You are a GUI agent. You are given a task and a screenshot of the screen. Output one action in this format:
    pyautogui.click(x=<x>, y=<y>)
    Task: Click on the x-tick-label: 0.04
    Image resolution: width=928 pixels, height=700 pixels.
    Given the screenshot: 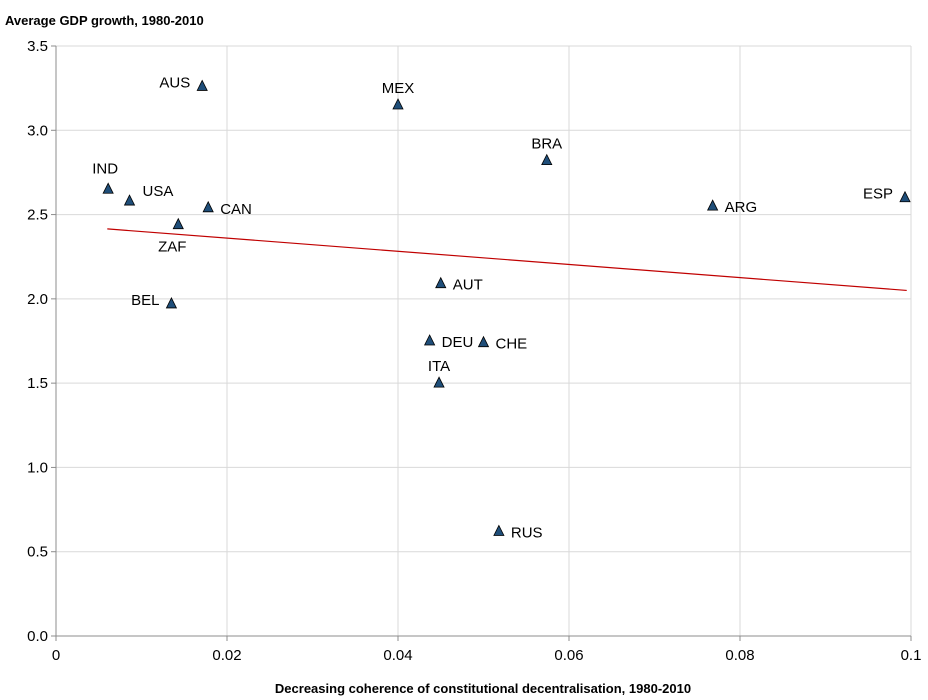 What is the action you would take?
    pyautogui.click(x=397, y=655)
    